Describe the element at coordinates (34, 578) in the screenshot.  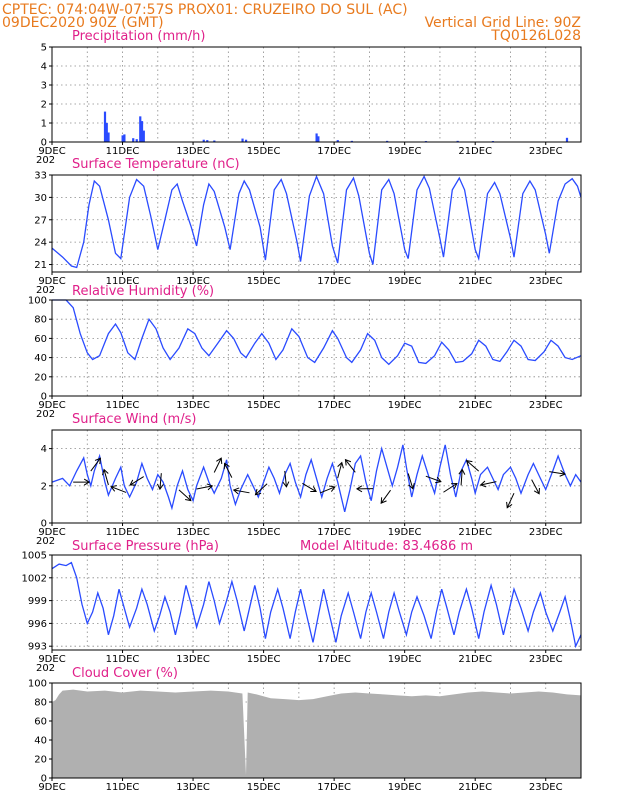
I see `y-tick-label: 1002` at that location.